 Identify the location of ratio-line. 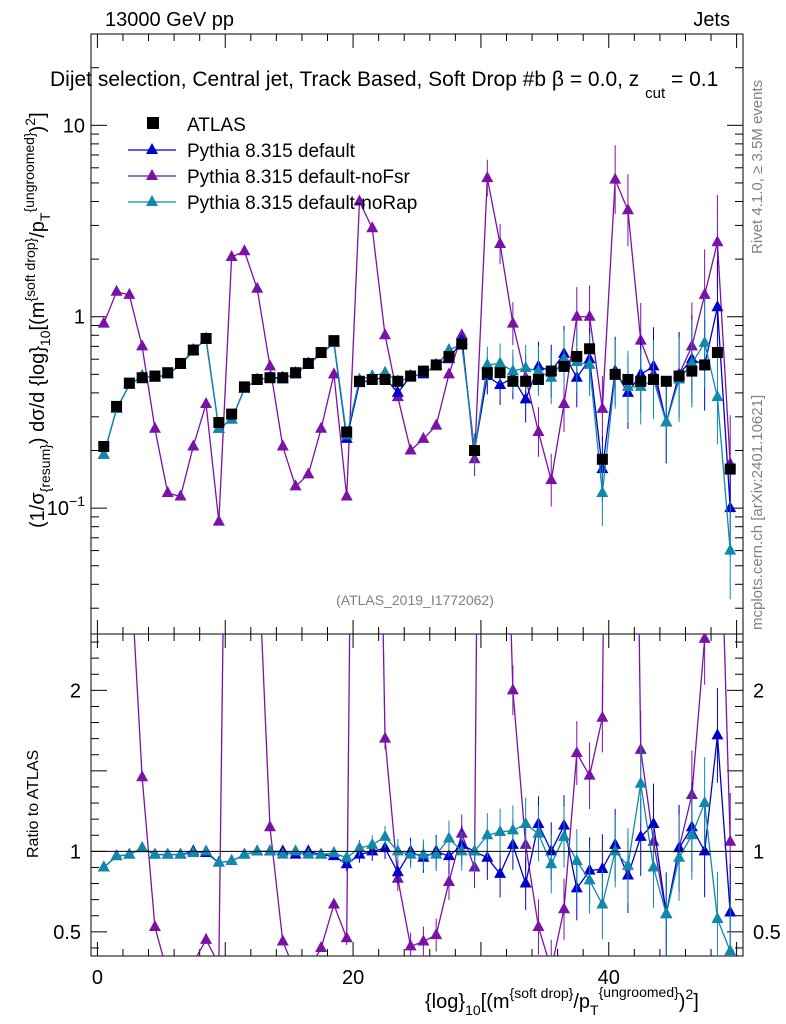
(417, 825).